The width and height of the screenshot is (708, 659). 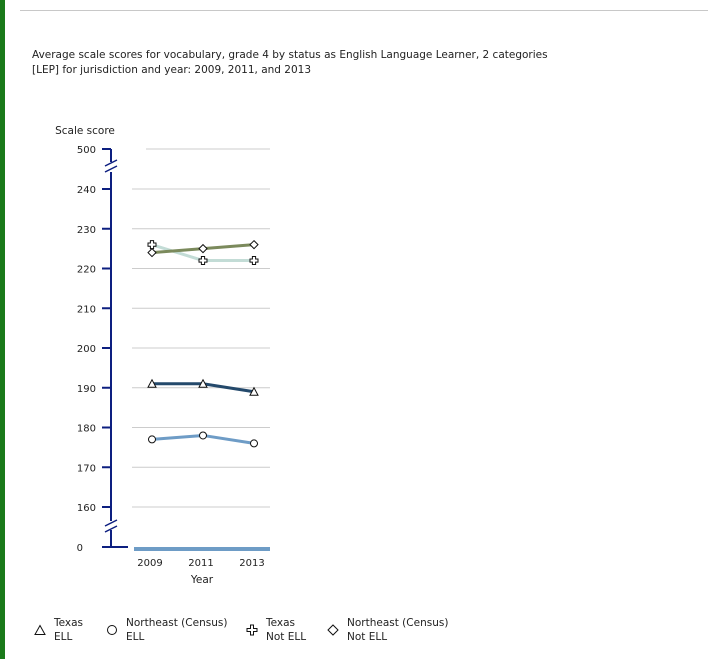 I want to click on y-axis-label: Scale score, so click(x=85, y=131).